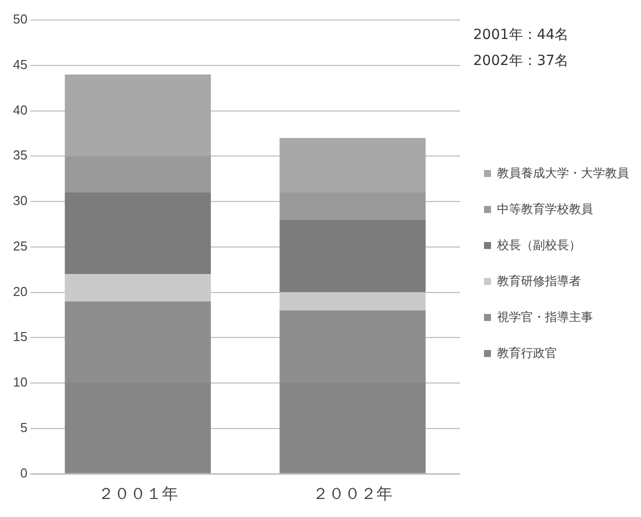 This screenshot has width=641, height=517. Describe the element at coordinates (24, 427) in the screenshot. I see `y-tick-label: 5` at that location.